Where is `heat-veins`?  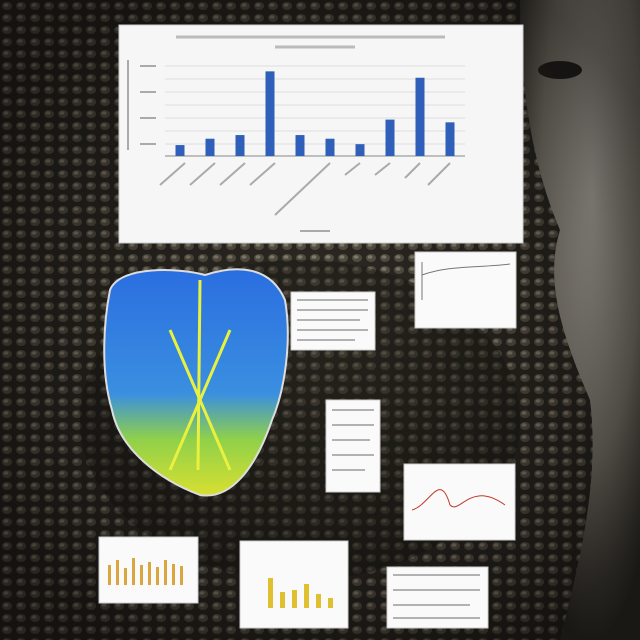
heat-veins is located at coordinates (200, 375).